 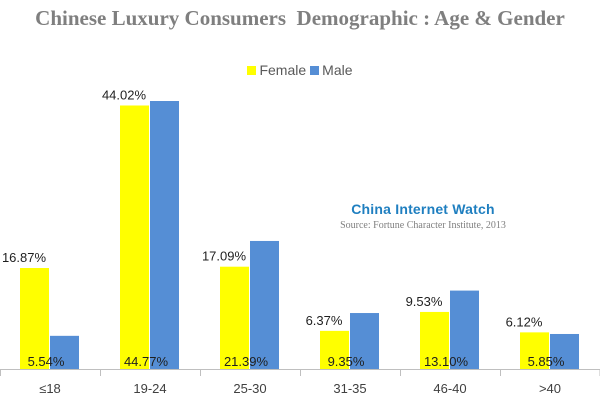 I want to click on legend-label-female: Female, so click(x=283, y=70).